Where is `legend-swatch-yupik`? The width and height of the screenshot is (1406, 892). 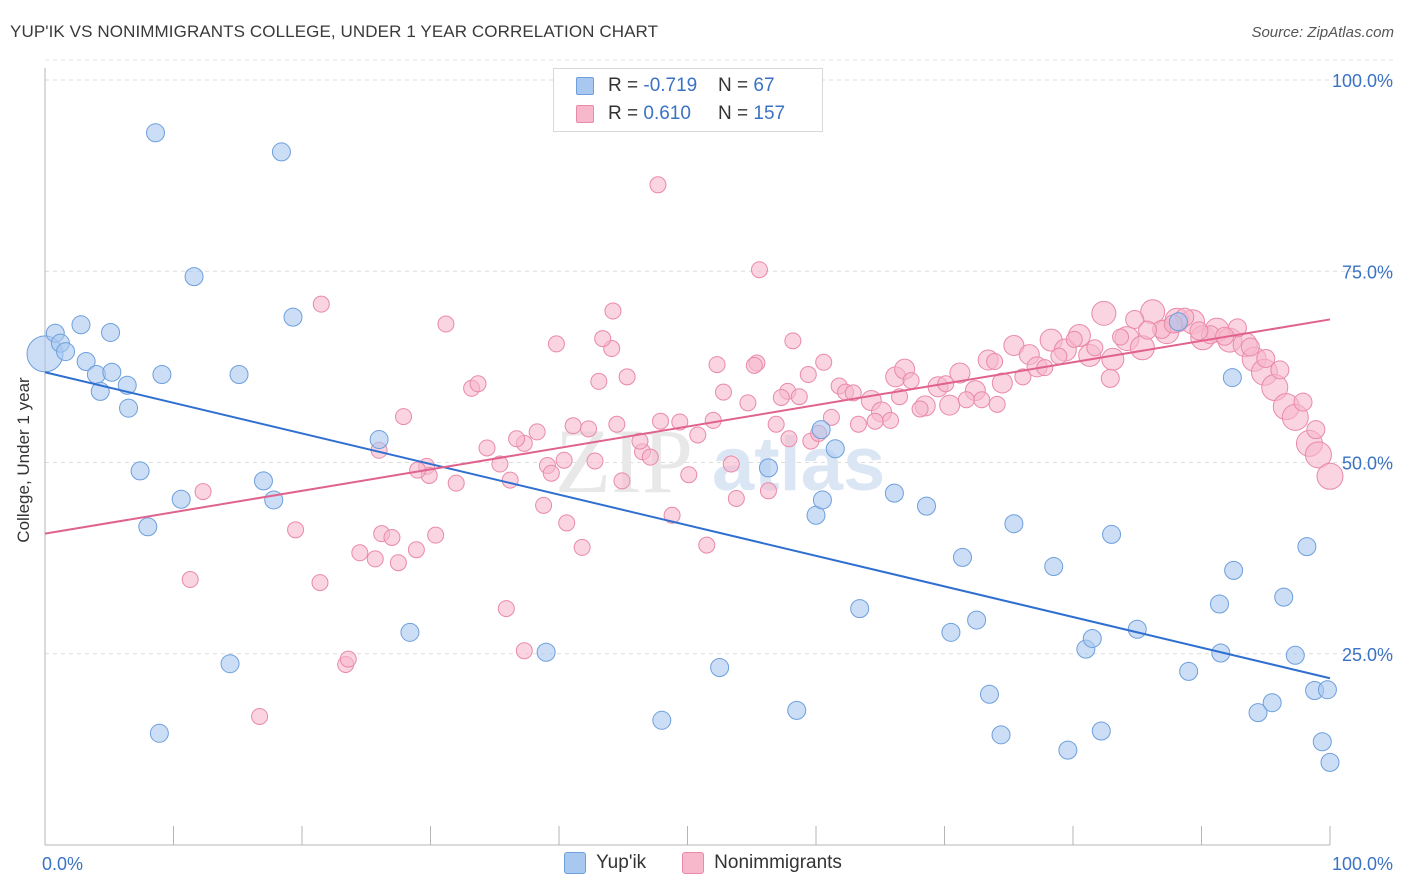 legend-swatch-yupik is located at coordinates (575, 863).